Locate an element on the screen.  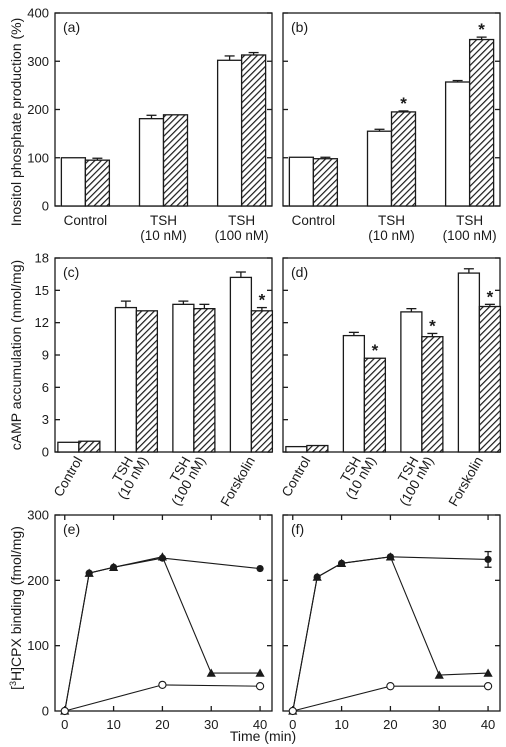
y-axis-label-binding-isotope: 3 is located at coordinates (13, 683).